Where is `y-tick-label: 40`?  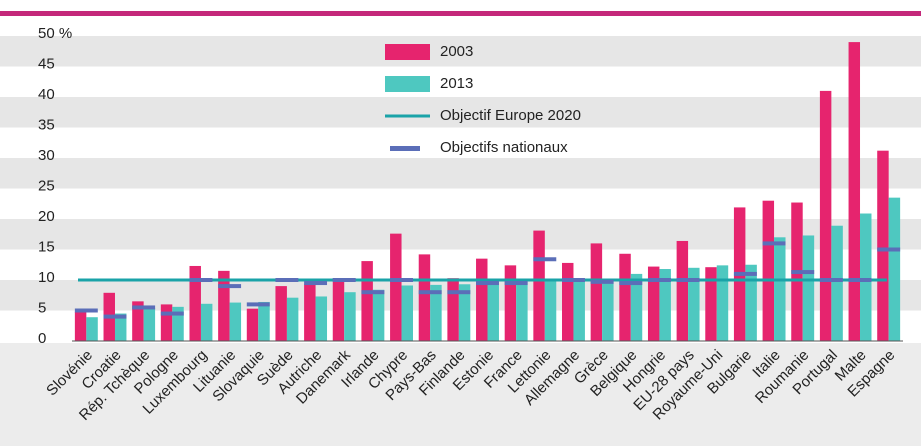
y-tick-label: 40 is located at coordinates (46, 94).